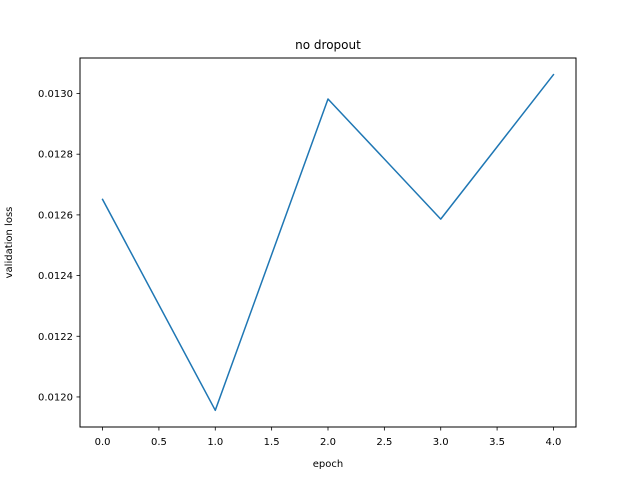 The height and width of the screenshot is (485, 640). What do you see at coordinates (55, 155) in the screenshot?
I see `y-tick-label: 0.0128` at bounding box center [55, 155].